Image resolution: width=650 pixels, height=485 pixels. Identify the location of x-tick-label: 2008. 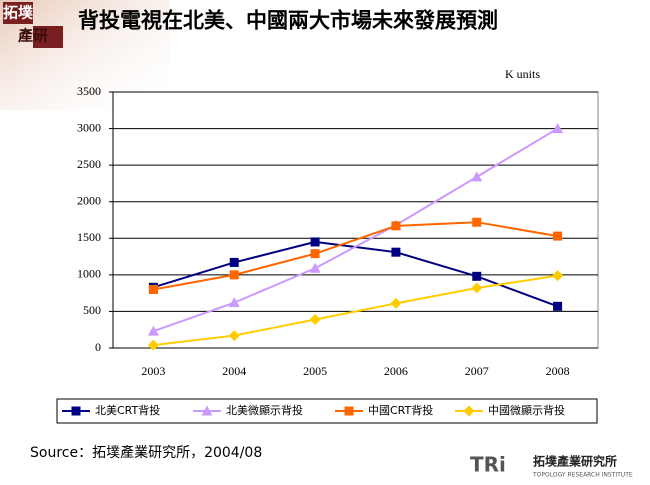
(558, 371).